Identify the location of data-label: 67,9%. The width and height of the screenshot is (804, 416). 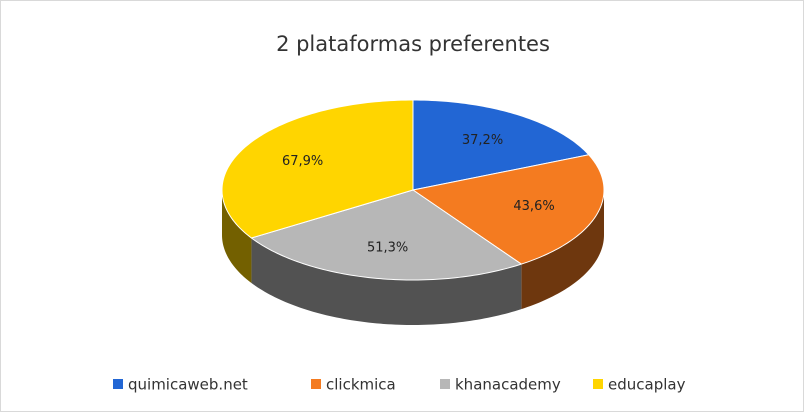
(302, 161).